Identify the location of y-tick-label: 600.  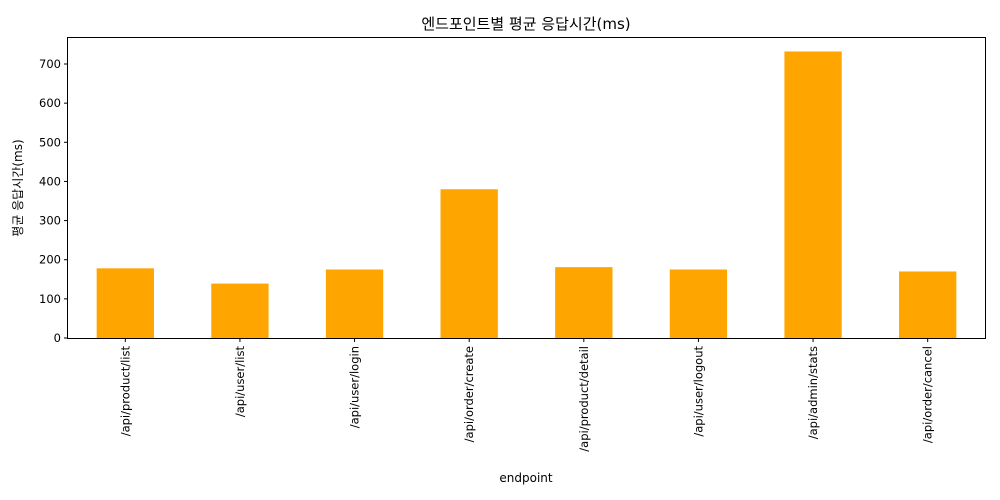
(50, 103).